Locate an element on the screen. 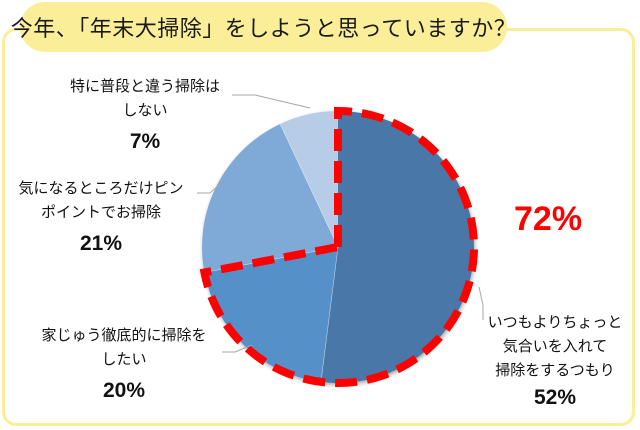 The height and width of the screenshot is (430, 640). label-20-line2: したい is located at coordinates (124, 359).